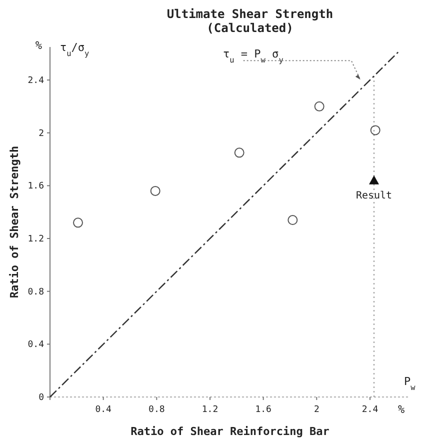 Image resolution: width=430 pixels, height=441 pixels. What do you see at coordinates (75, 49) in the screenshot?
I see `annotation: τ$_{u}$/σ$_{y}$` at bounding box center [75, 49].